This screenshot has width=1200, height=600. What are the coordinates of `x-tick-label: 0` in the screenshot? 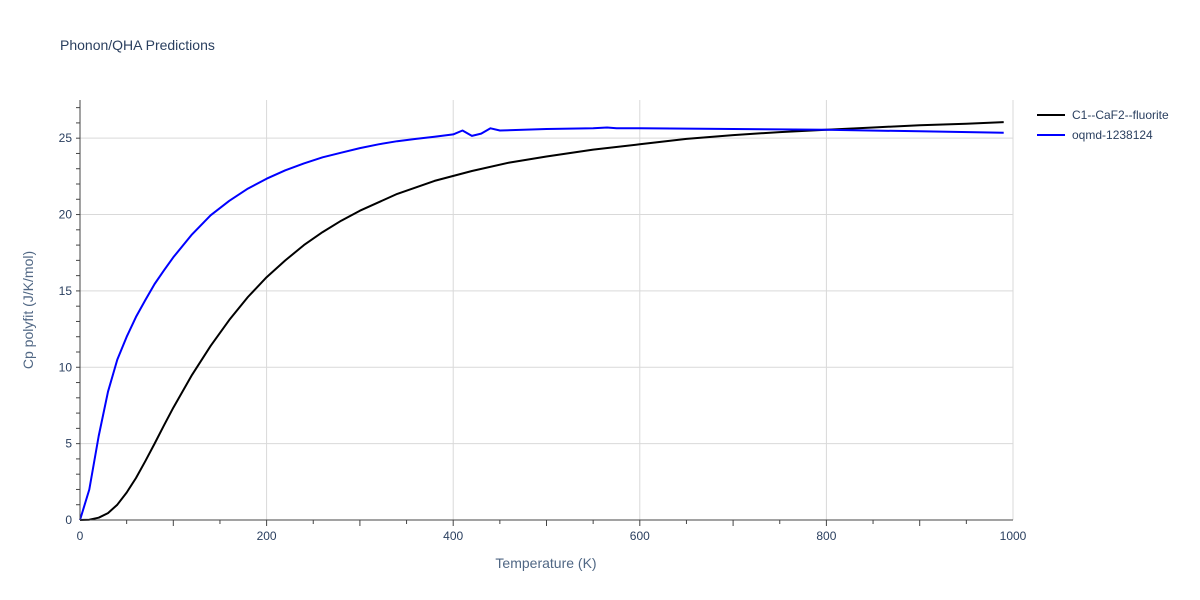 It's located at (80, 536).